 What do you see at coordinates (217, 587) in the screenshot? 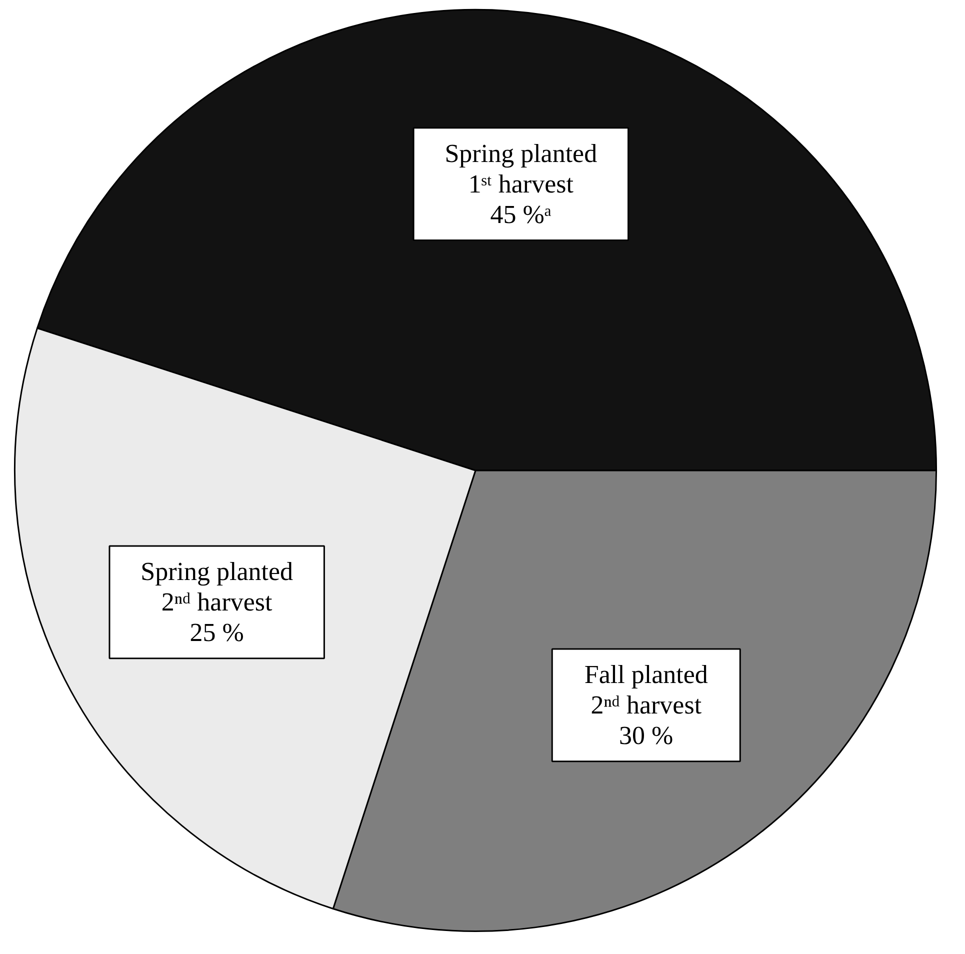
I see `slice-label: Spring planted 2ⁿᵈ harvest` at bounding box center [217, 587].